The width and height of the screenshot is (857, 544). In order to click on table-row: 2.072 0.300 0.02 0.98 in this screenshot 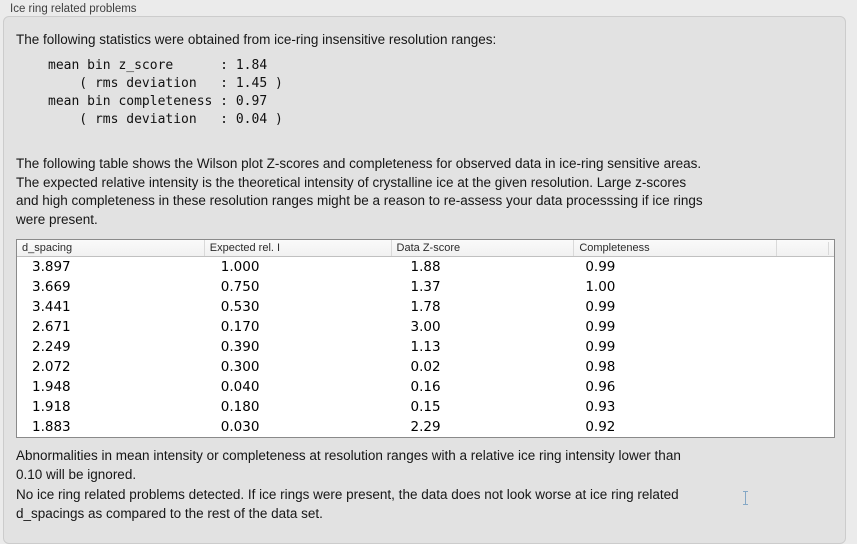, I will do `click(425, 367)`.